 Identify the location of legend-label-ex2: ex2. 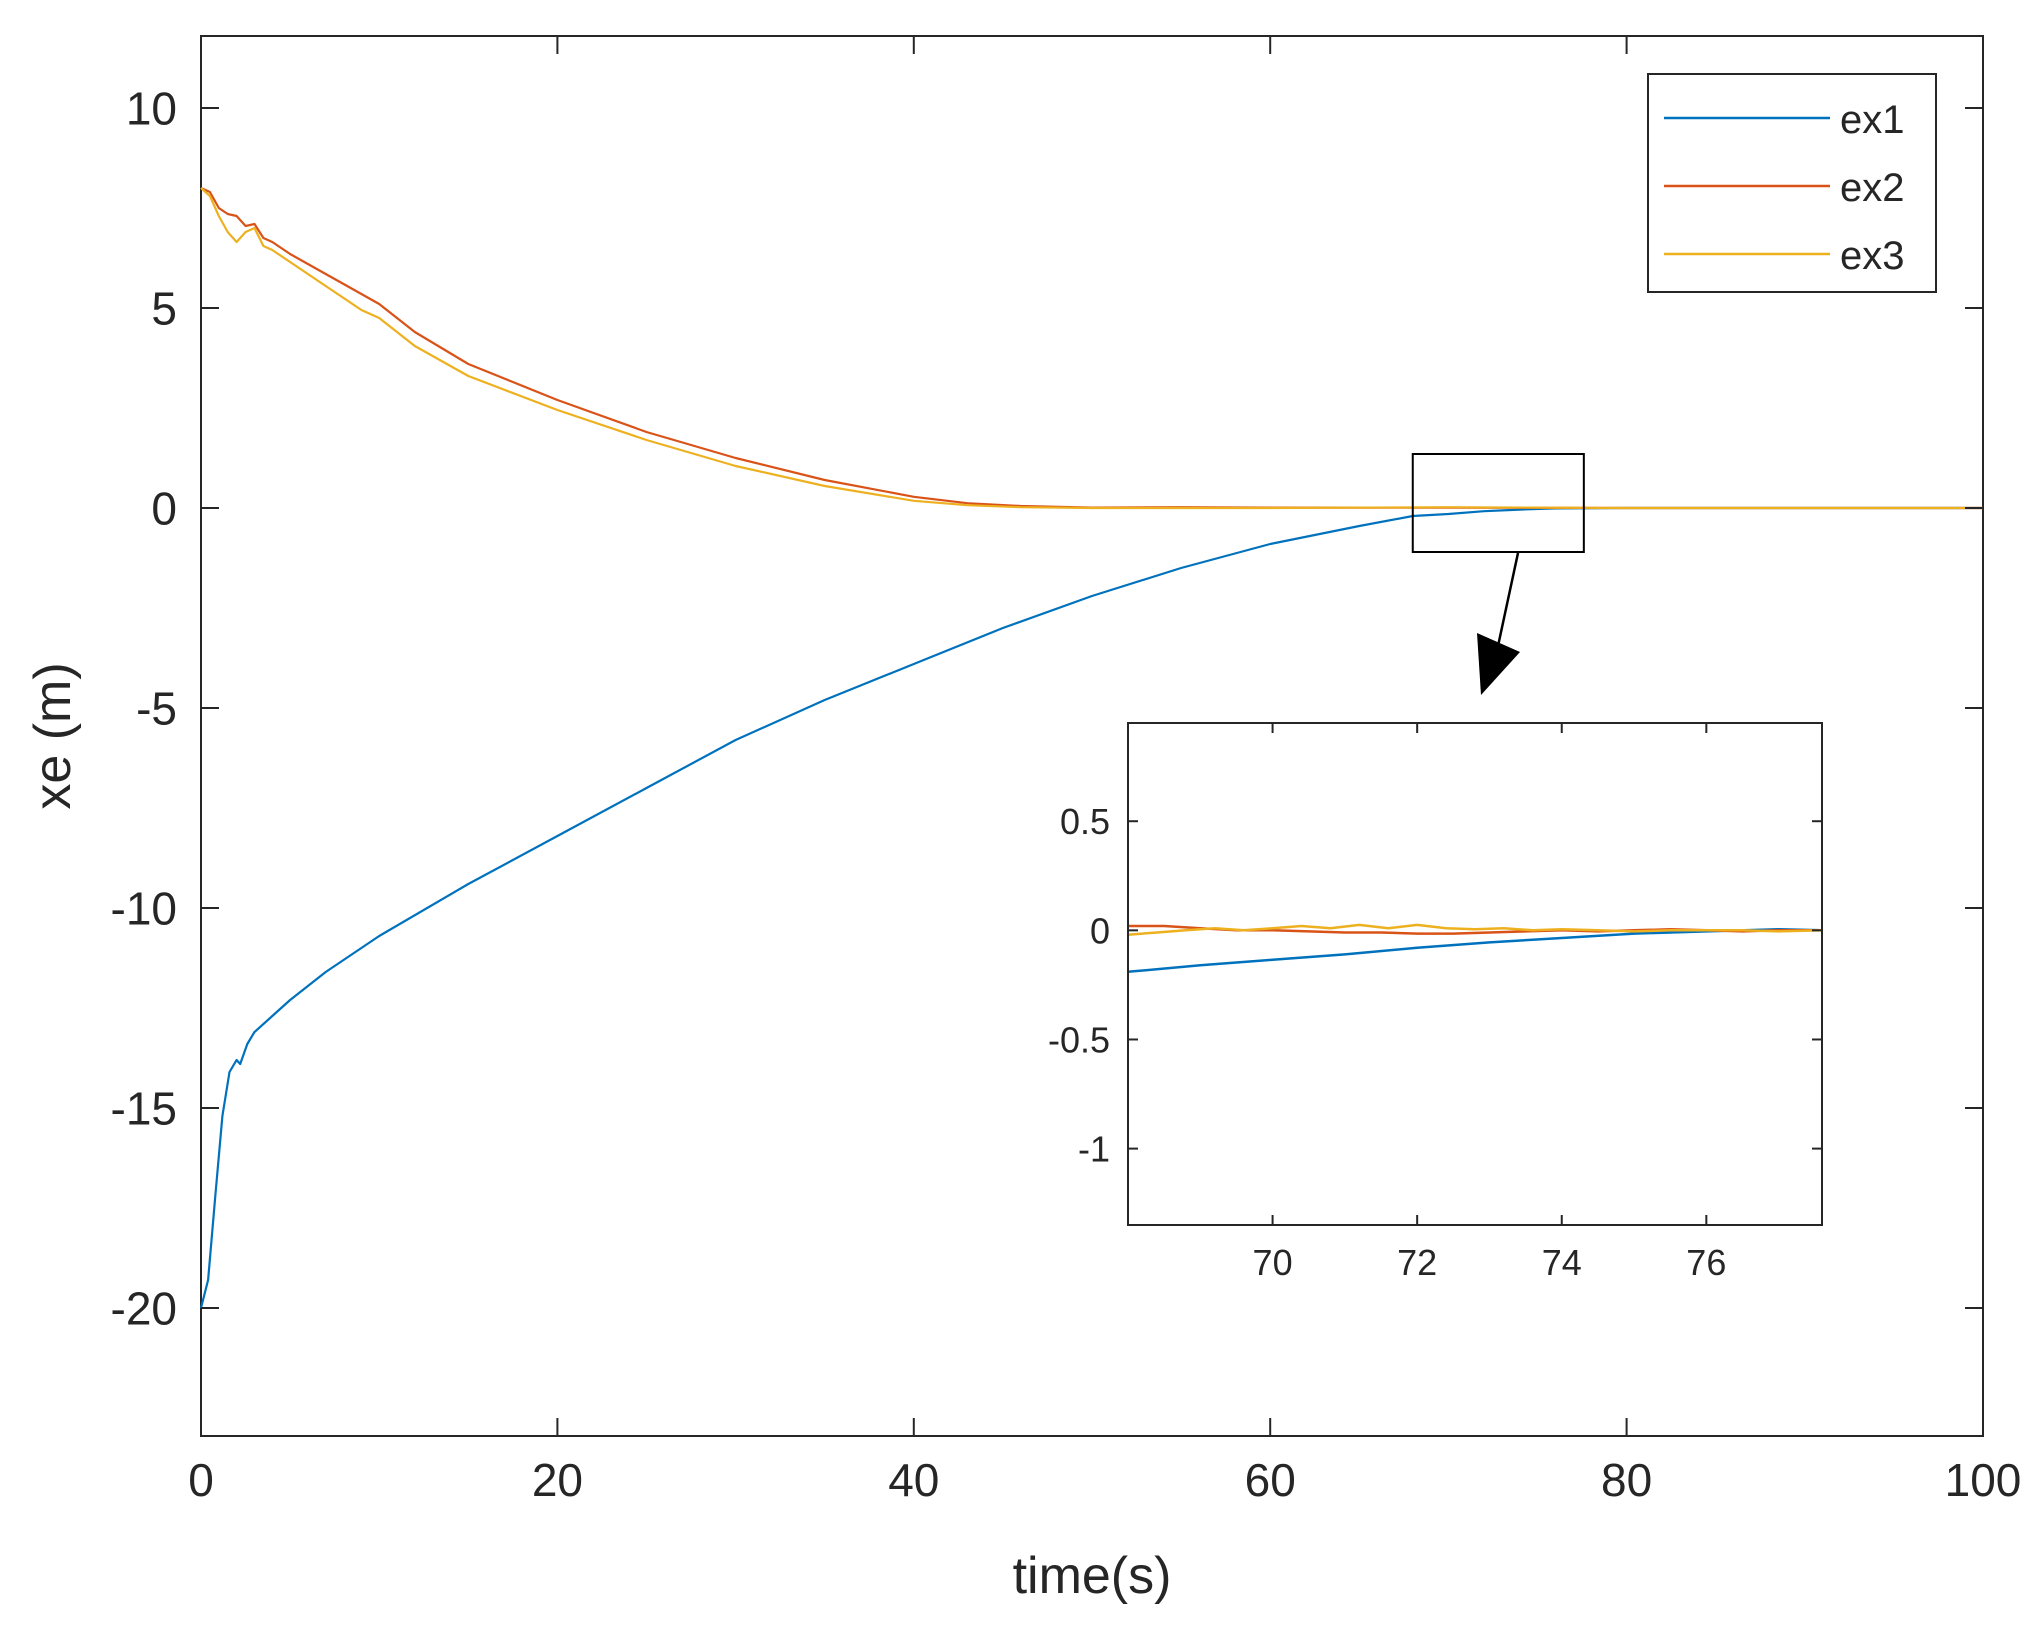
(1872, 188).